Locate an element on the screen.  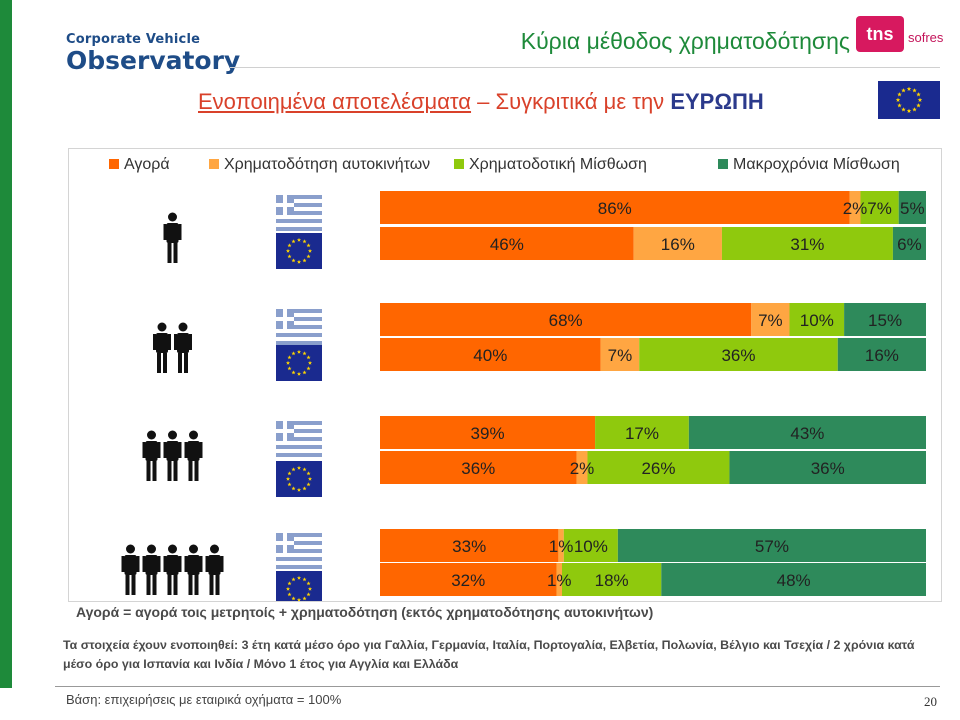
bar-data-label: 16% is located at coordinates (882, 355).